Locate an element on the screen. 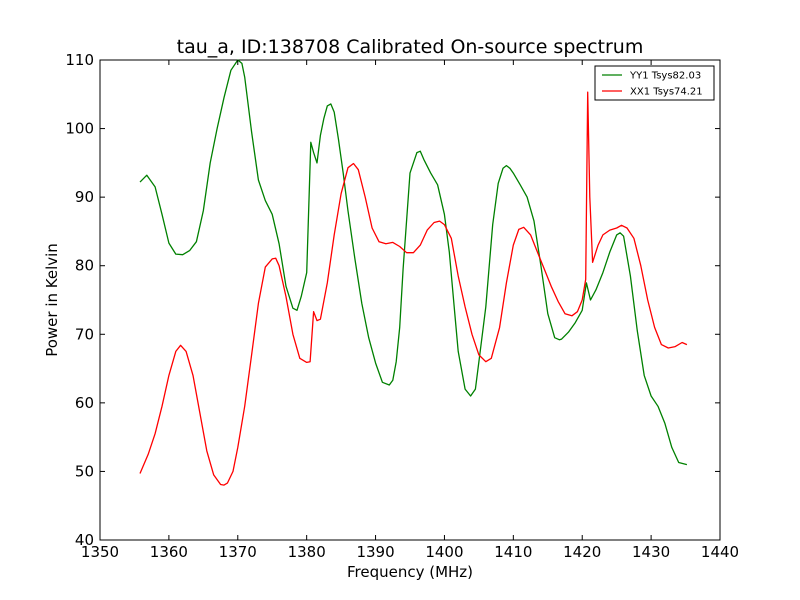  y-tick-label: 60 is located at coordinates (84, 403).